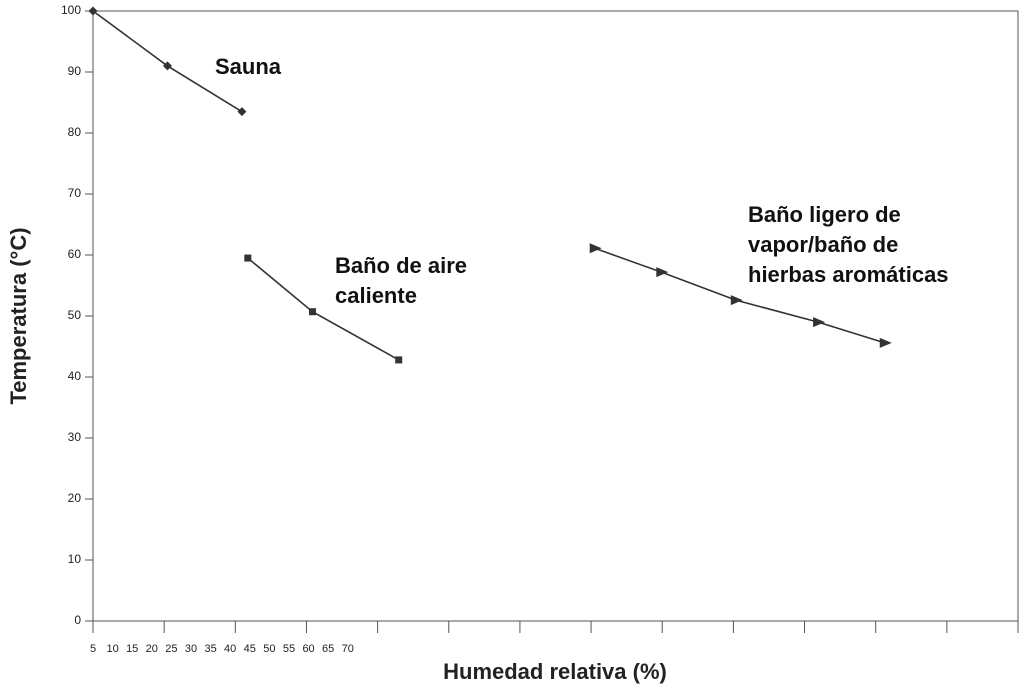 This screenshot has width=1020, height=687. I want to click on x-tick-label: 35, so click(210, 649).